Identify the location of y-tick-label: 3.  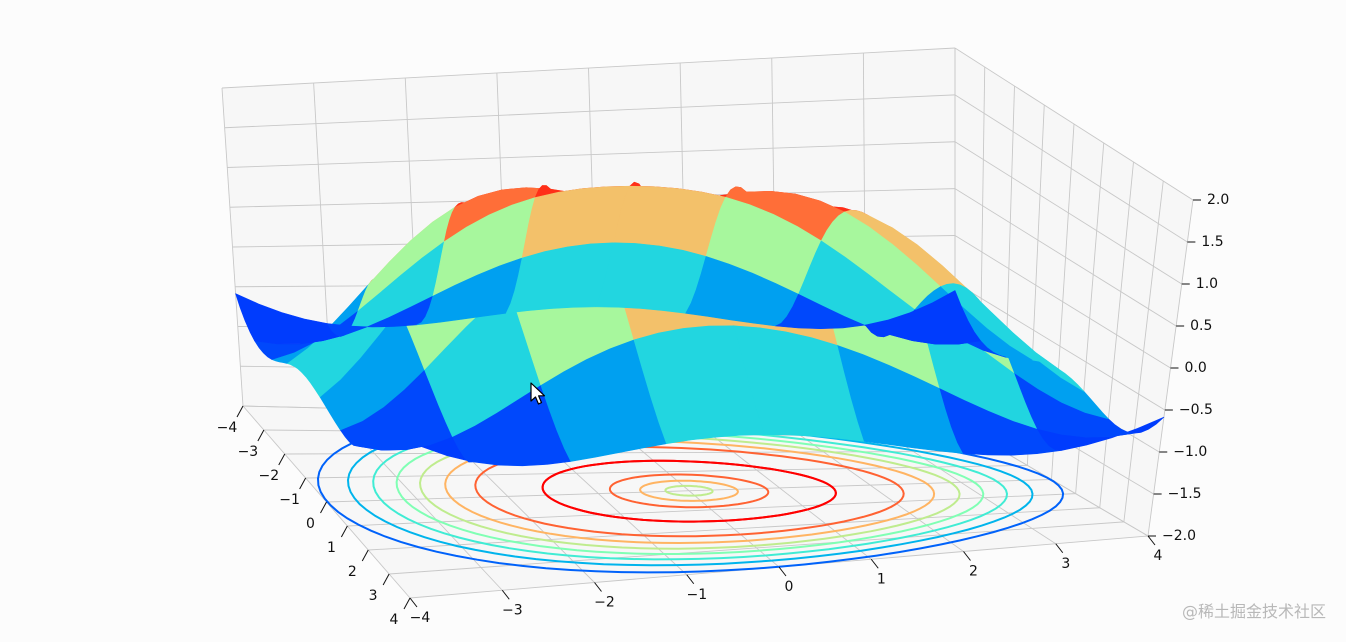
(1065, 564).